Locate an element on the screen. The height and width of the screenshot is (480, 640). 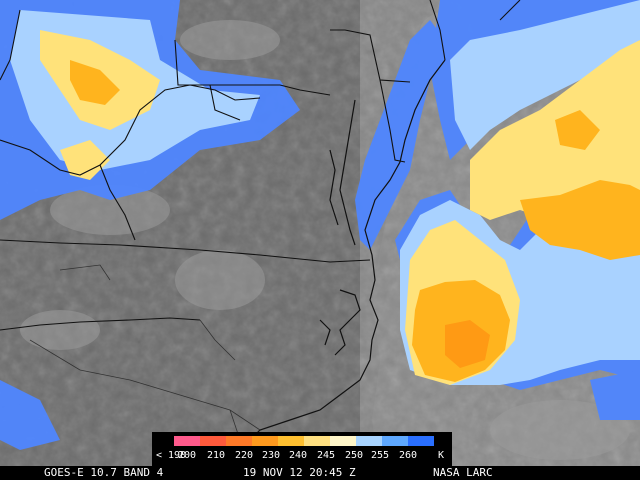
satellite-band-label: GOES-E 10.7 BAND 4 is located at coordinates (104, 472).